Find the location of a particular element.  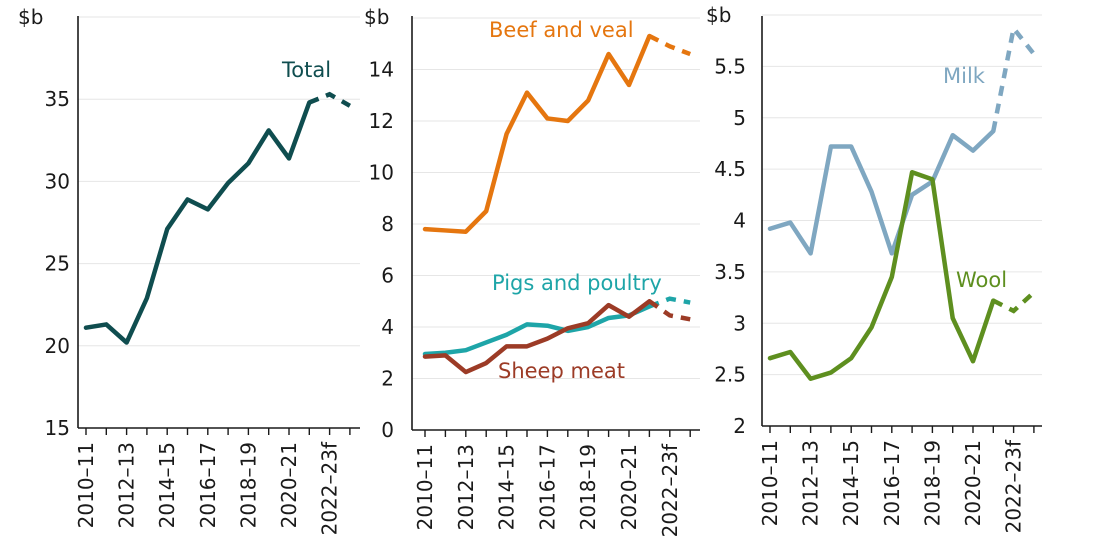

y-tick-label: 35 is located at coordinates (57, 99).